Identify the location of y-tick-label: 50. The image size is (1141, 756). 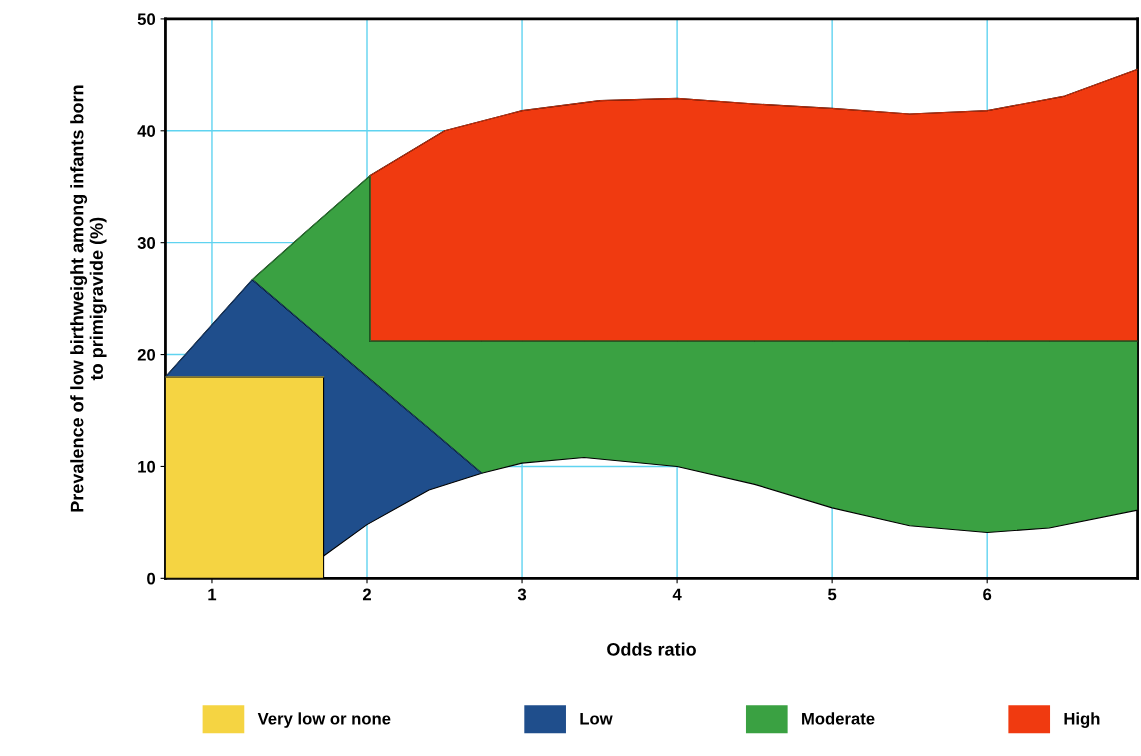
(146, 19).